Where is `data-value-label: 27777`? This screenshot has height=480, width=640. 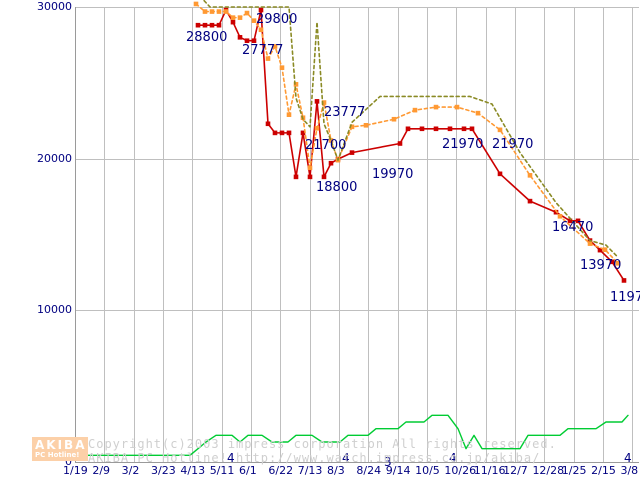 data-value-label: 27777 is located at coordinates (263, 50).